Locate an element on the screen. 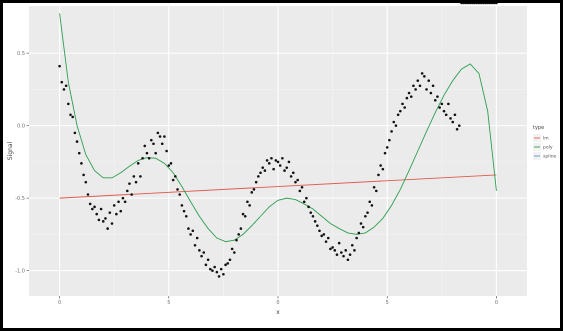  x-axis-label: x is located at coordinates (278, 312).